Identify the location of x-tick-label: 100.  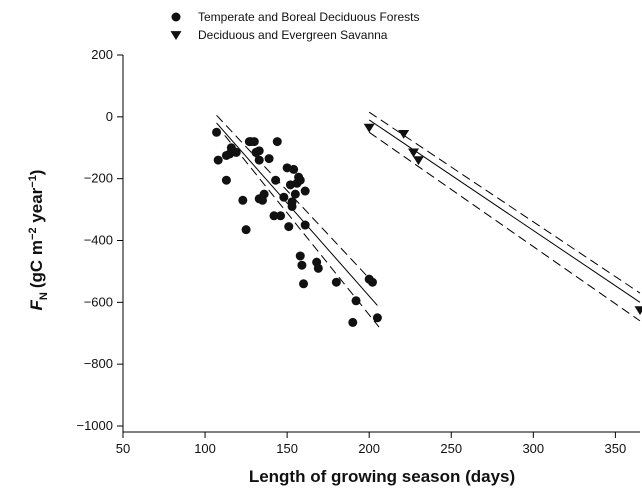
(205, 448).